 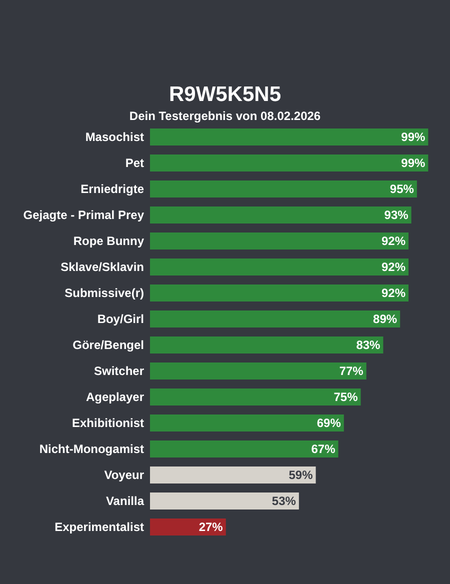 I want to click on y-tick-label: Switcher, so click(x=119, y=371).